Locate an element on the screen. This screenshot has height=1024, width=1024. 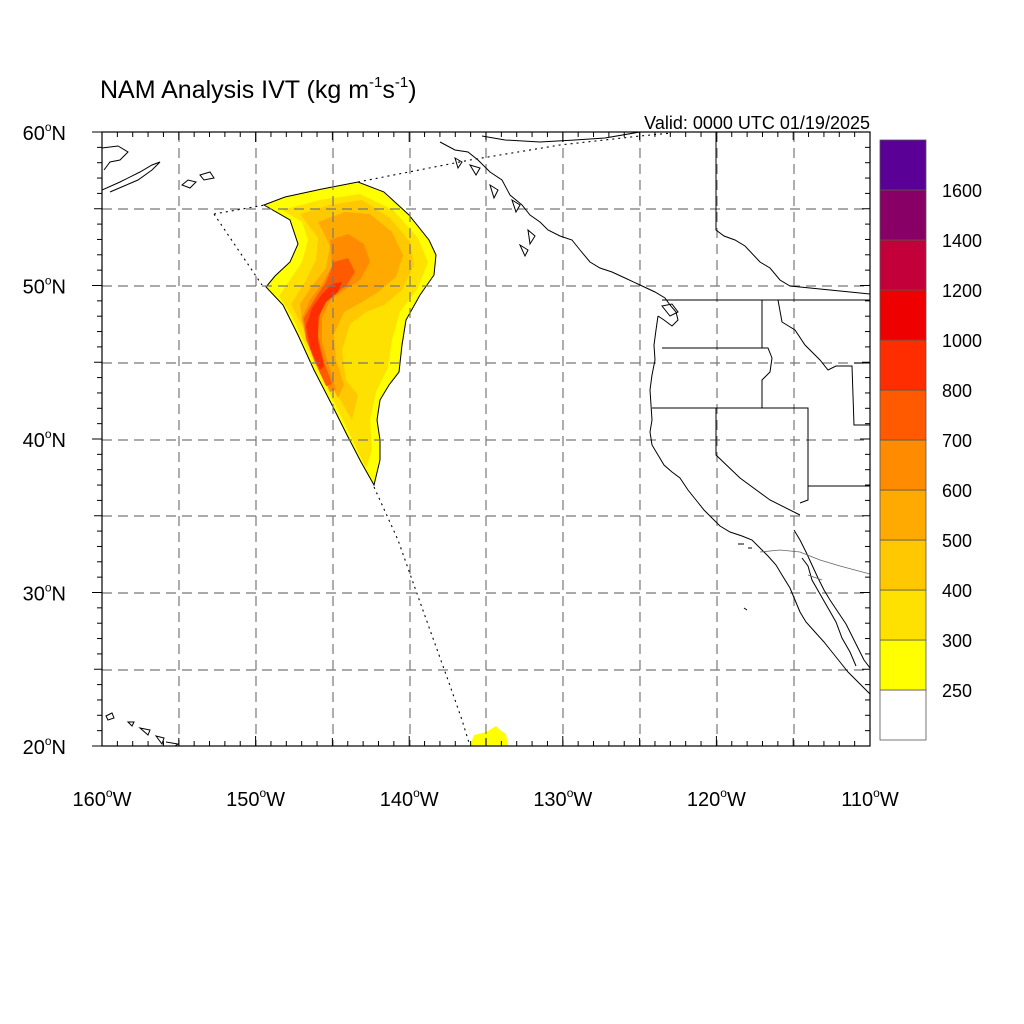
lat-label: 50oN is located at coordinates (44, 286).